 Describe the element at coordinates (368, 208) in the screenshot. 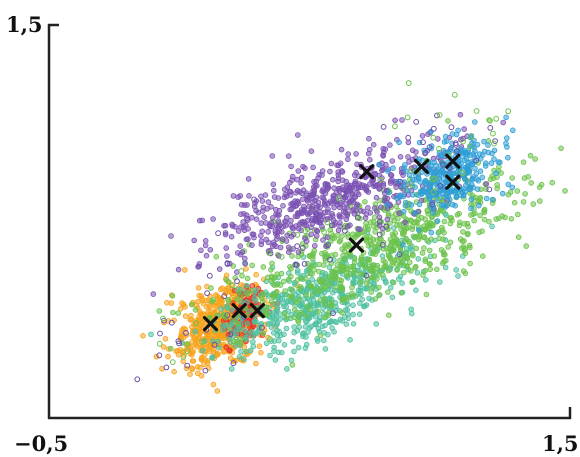

I see `scatter-point-1905` at that location.